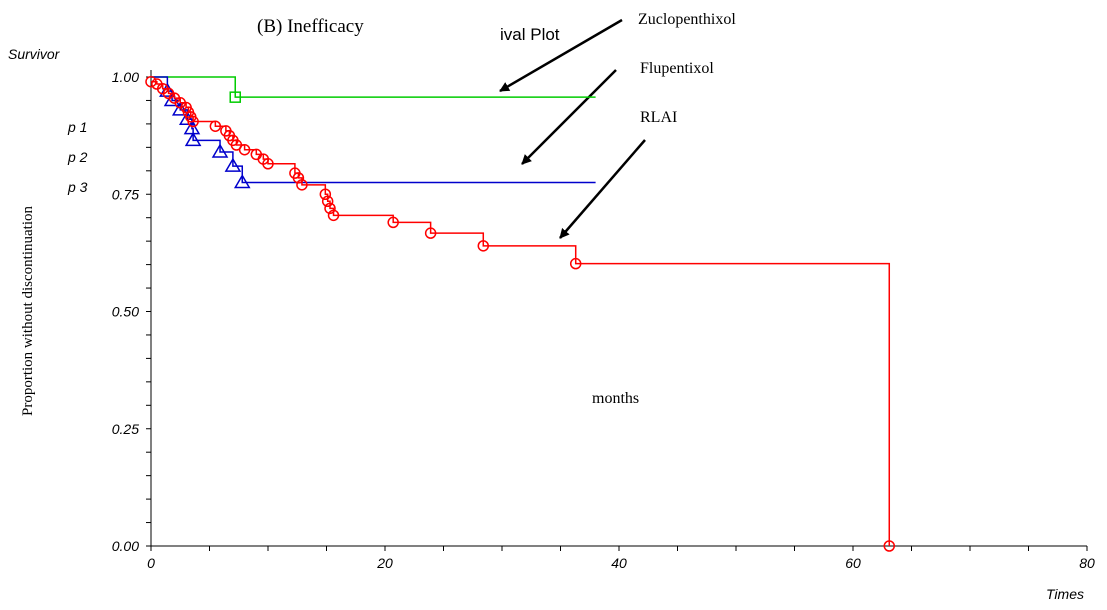 The width and height of the screenshot is (1107, 610). Describe the element at coordinates (677, 68) in the screenshot. I see `annotation-flupentixol: Flupentixol` at that location.